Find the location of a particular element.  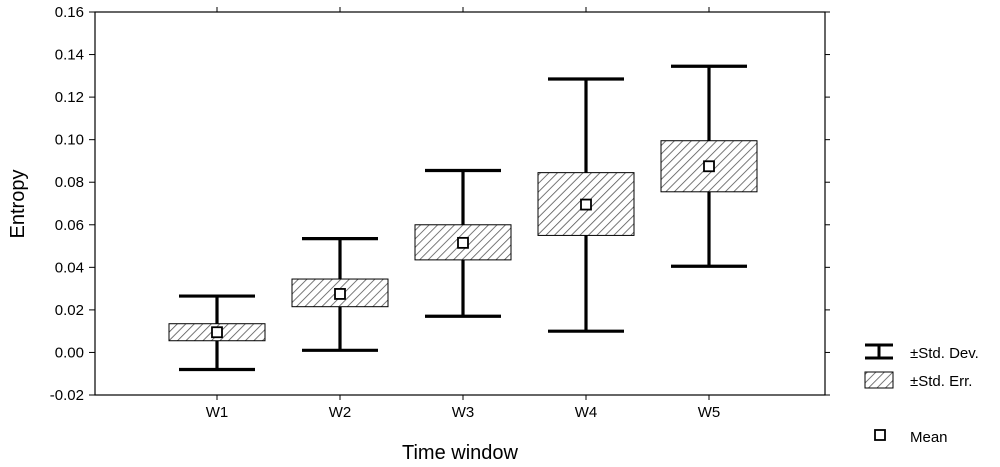

y-tick-label: -0.02 is located at coordinates (67, 395).